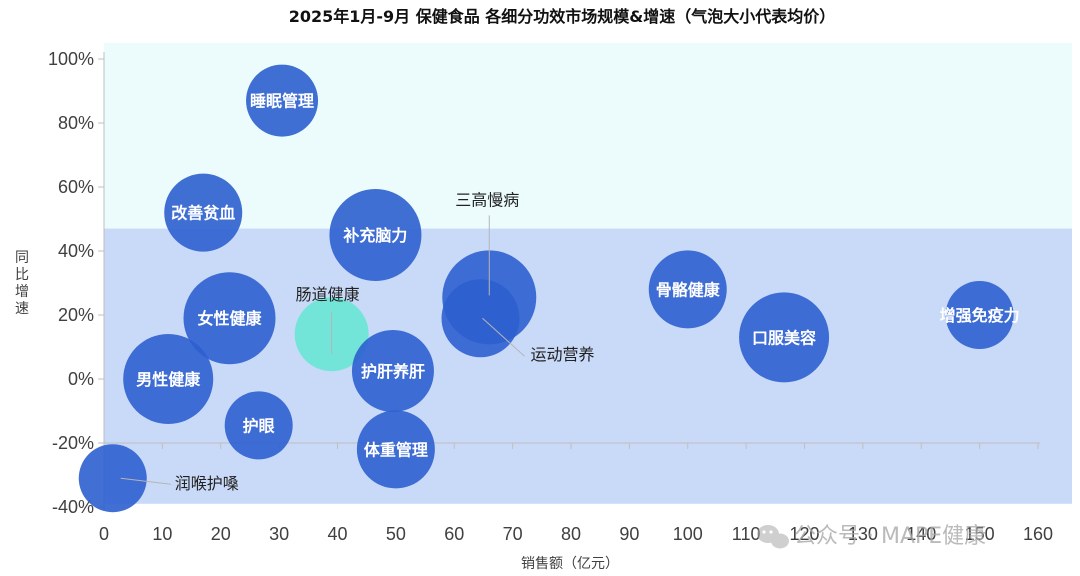 The image size is (1080, 576). I want to click on bubble-label: 睡眠管理, so click(282, 101).